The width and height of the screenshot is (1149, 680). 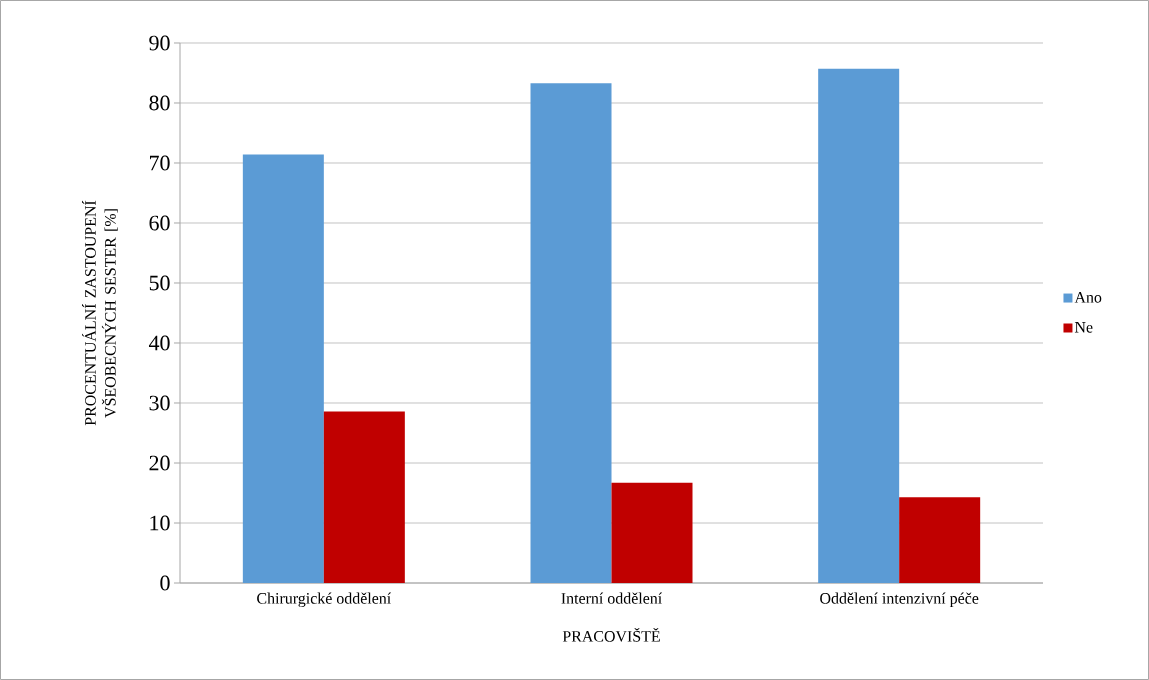 I want to click on x-tick-label: Oddělení intenzivní péče, so click(x=899, y=599).